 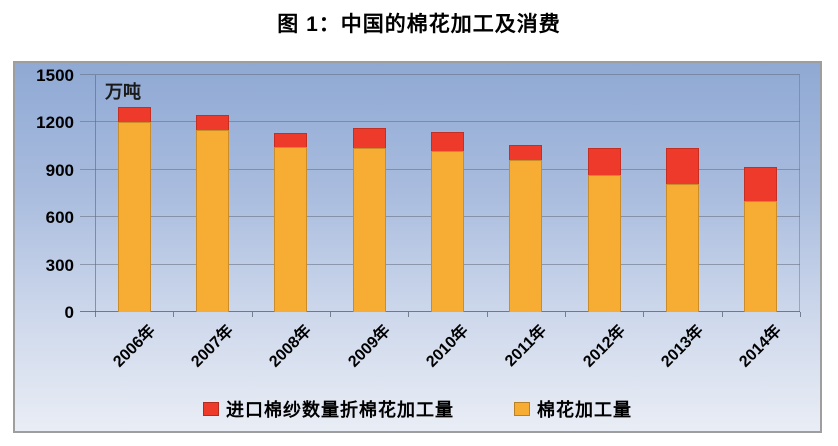 I want to click on y-tick-label: 300, so click(x=59, y=265).